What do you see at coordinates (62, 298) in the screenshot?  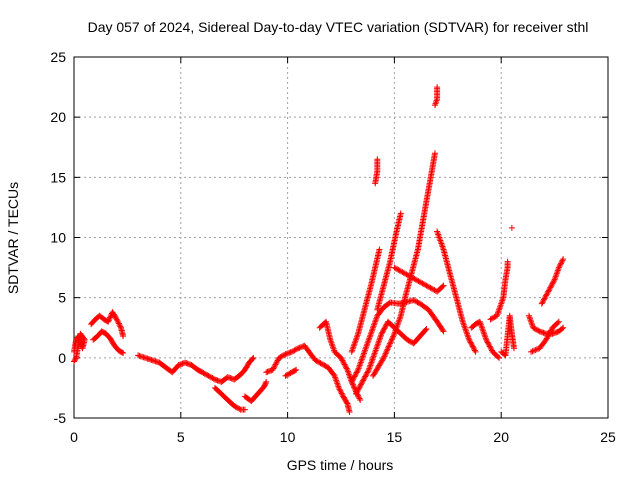 I see `y-tick-label: 5` at bounding box center [62, 298].